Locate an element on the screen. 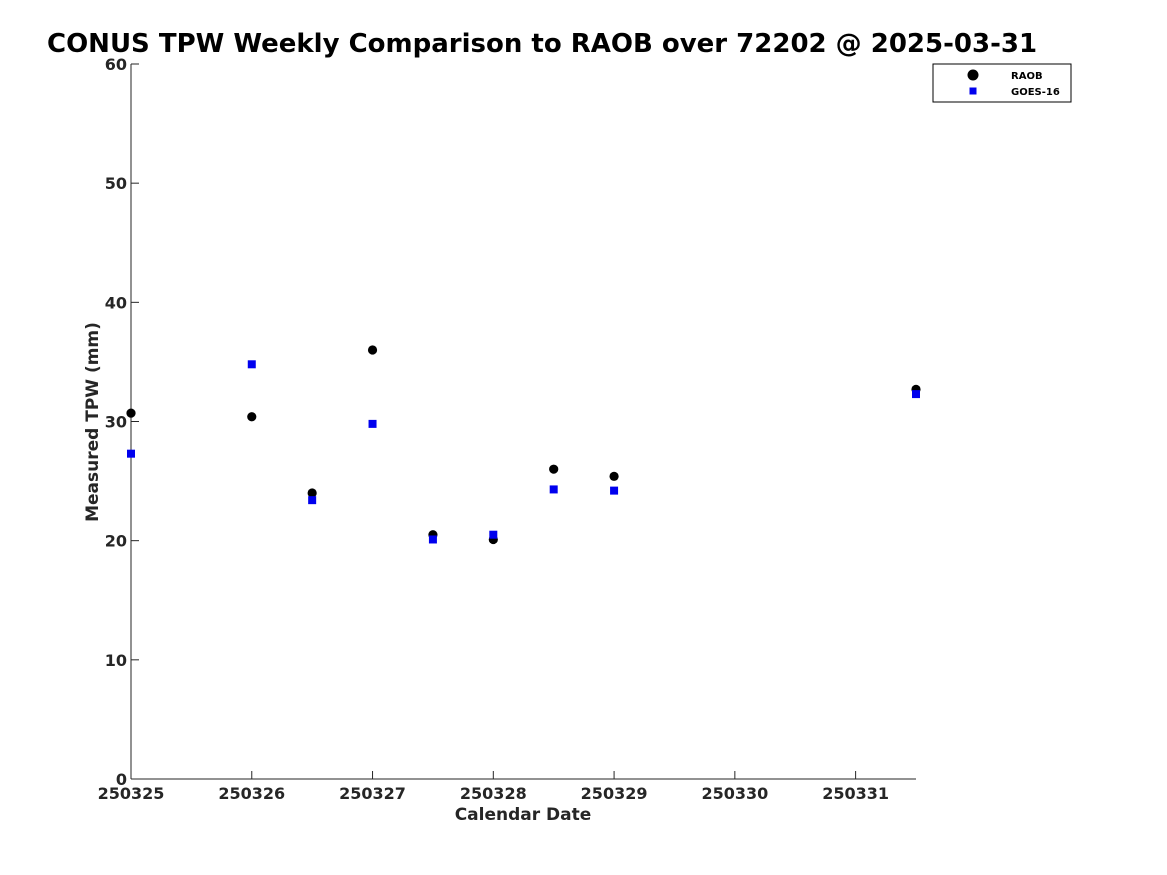 This screenshot has height=875, width=1167. y-axis-label: Measured TPW (mm) is located at coordinates (93, 422).